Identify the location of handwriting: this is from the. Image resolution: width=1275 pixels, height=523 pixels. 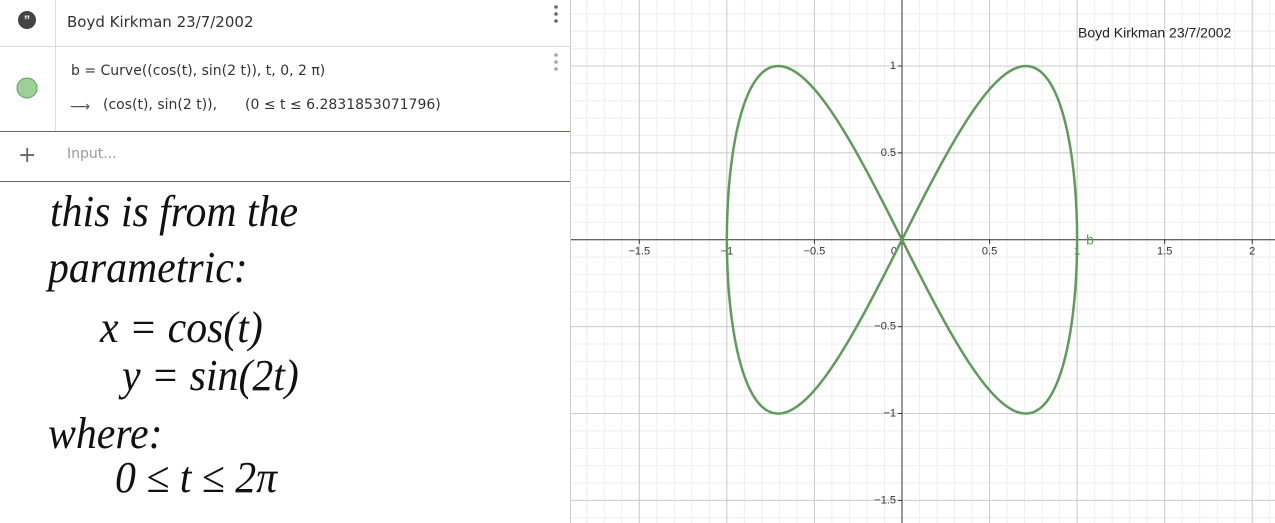
(174, 211).